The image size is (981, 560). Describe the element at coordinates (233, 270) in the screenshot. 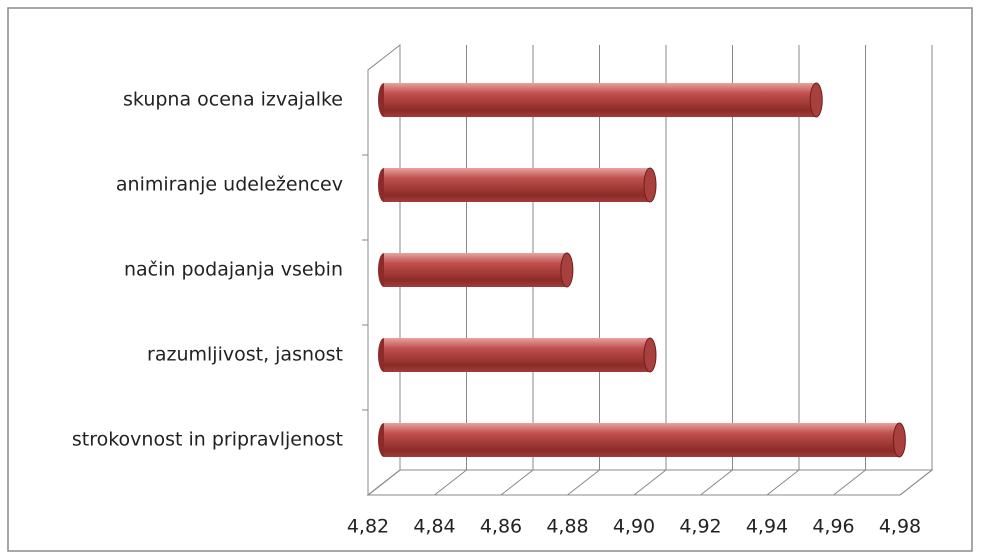

I see `y-tick-label: način podajanja vsebin` at that location.